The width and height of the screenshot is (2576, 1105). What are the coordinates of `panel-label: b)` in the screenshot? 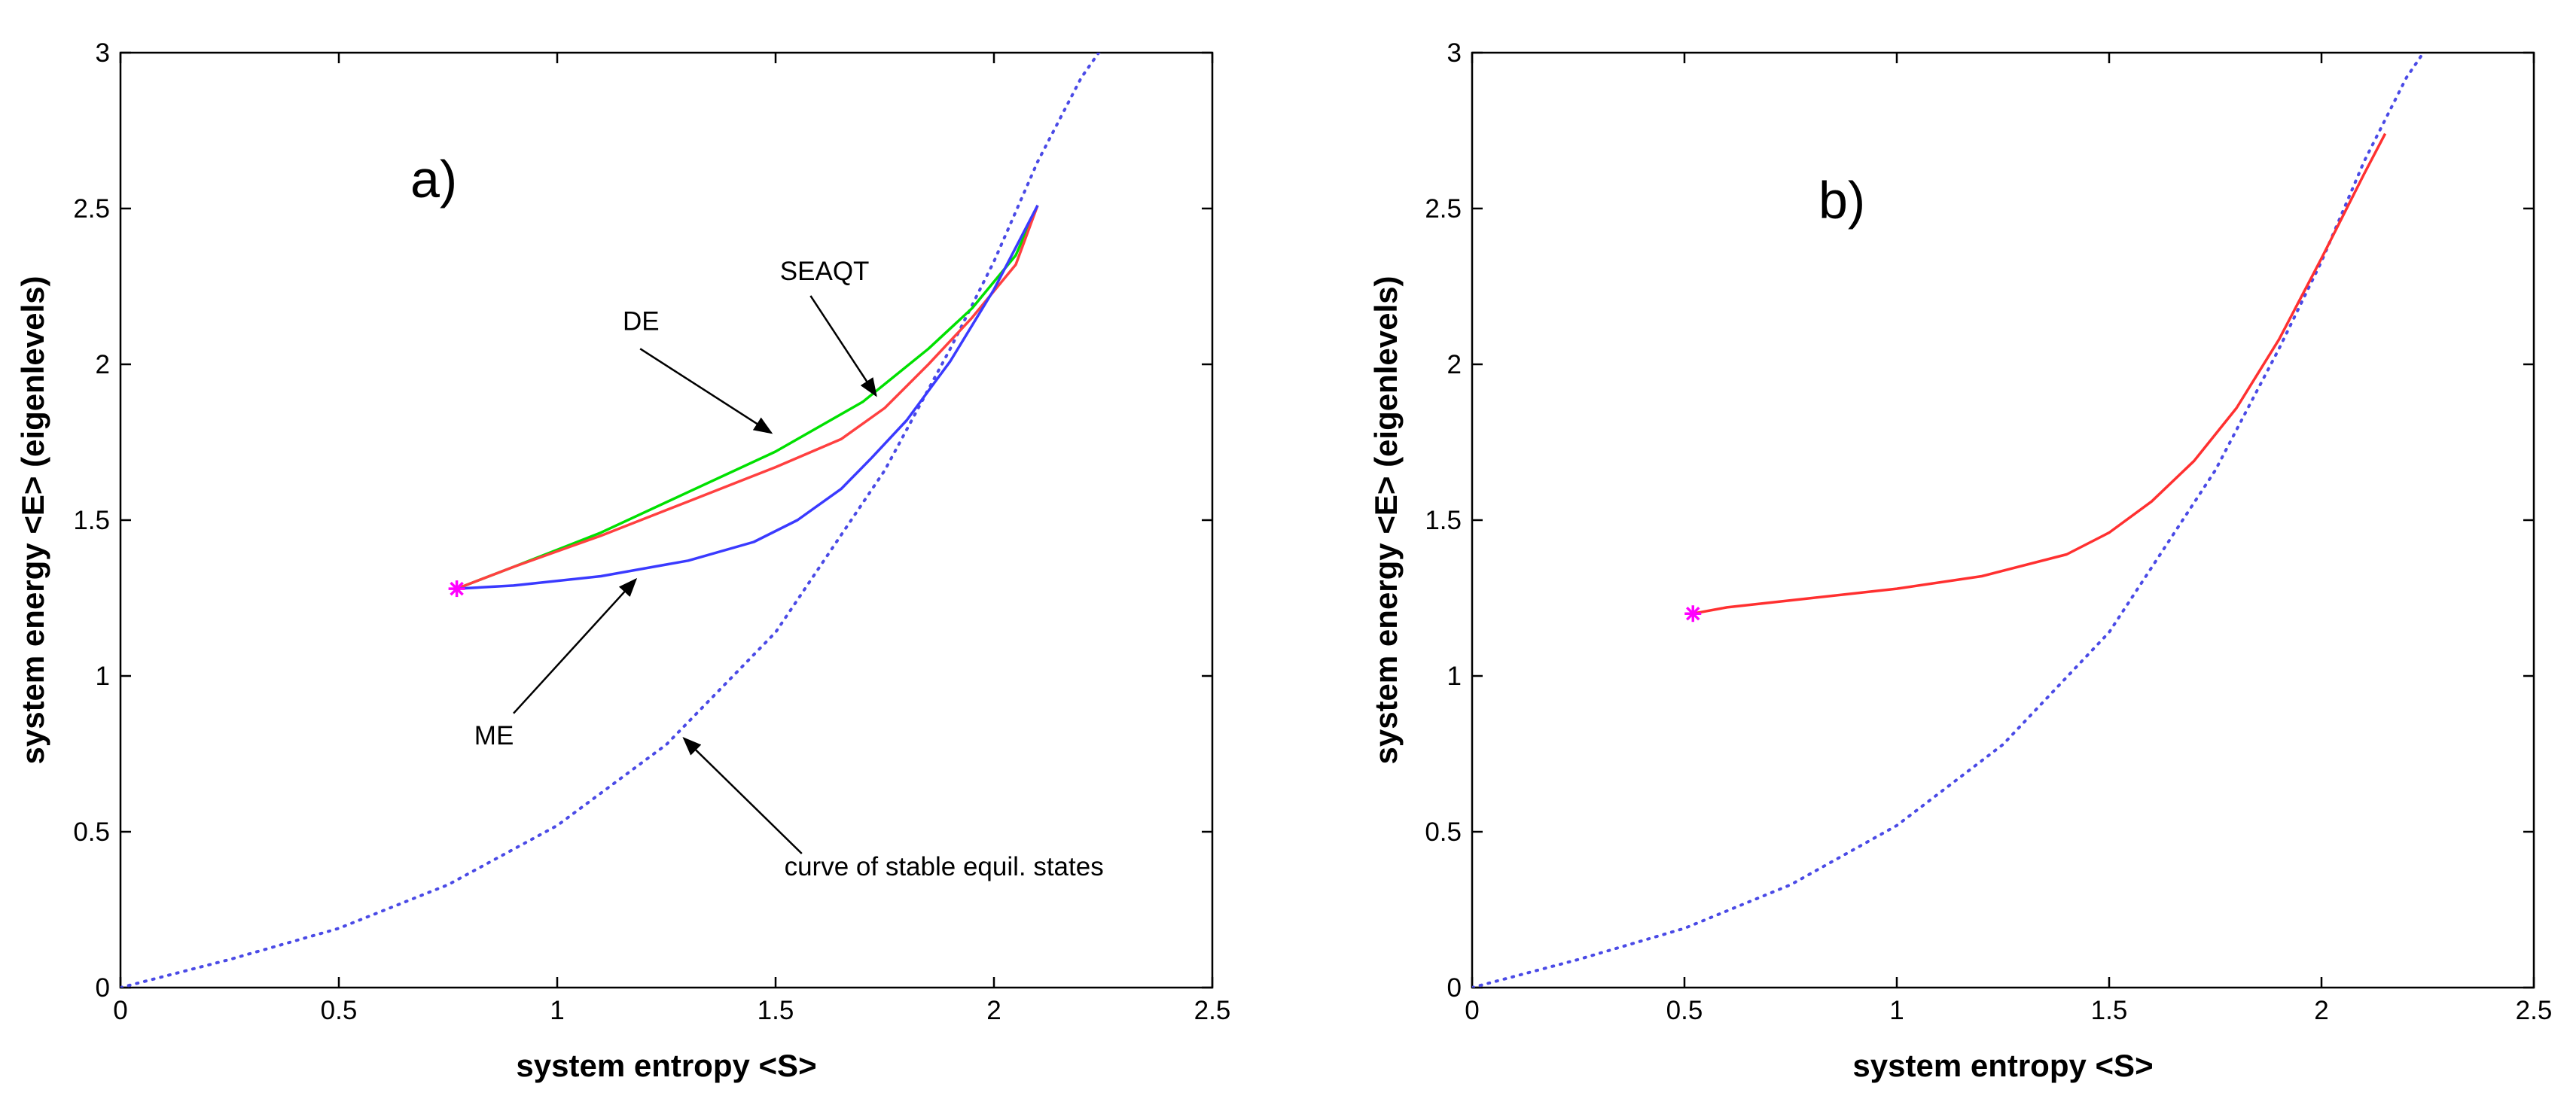 It's located at (1841, 201).